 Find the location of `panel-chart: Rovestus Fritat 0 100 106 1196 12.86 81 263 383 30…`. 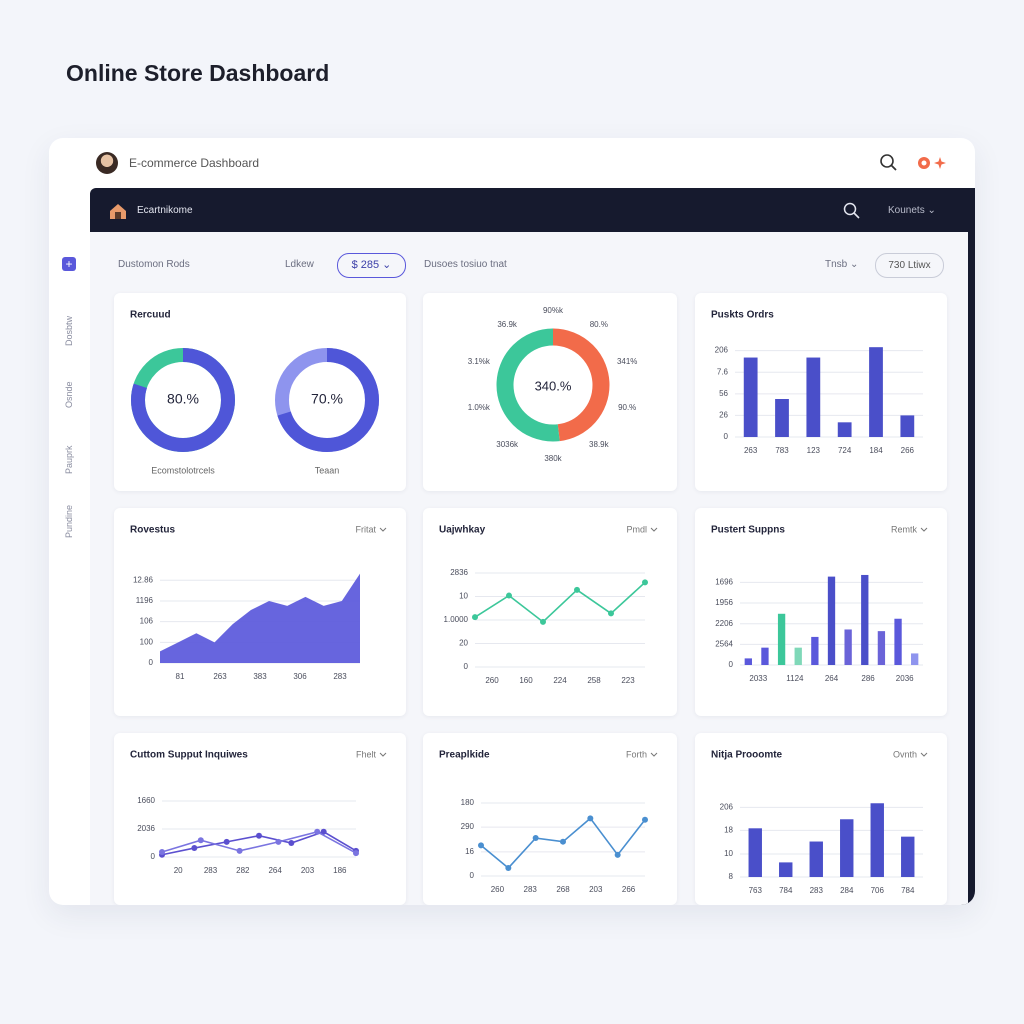

panel-chart: Rovestus Fritat 0 100 106 1196 12.86 81 263 383 30… is located at coordinates (258, 602).